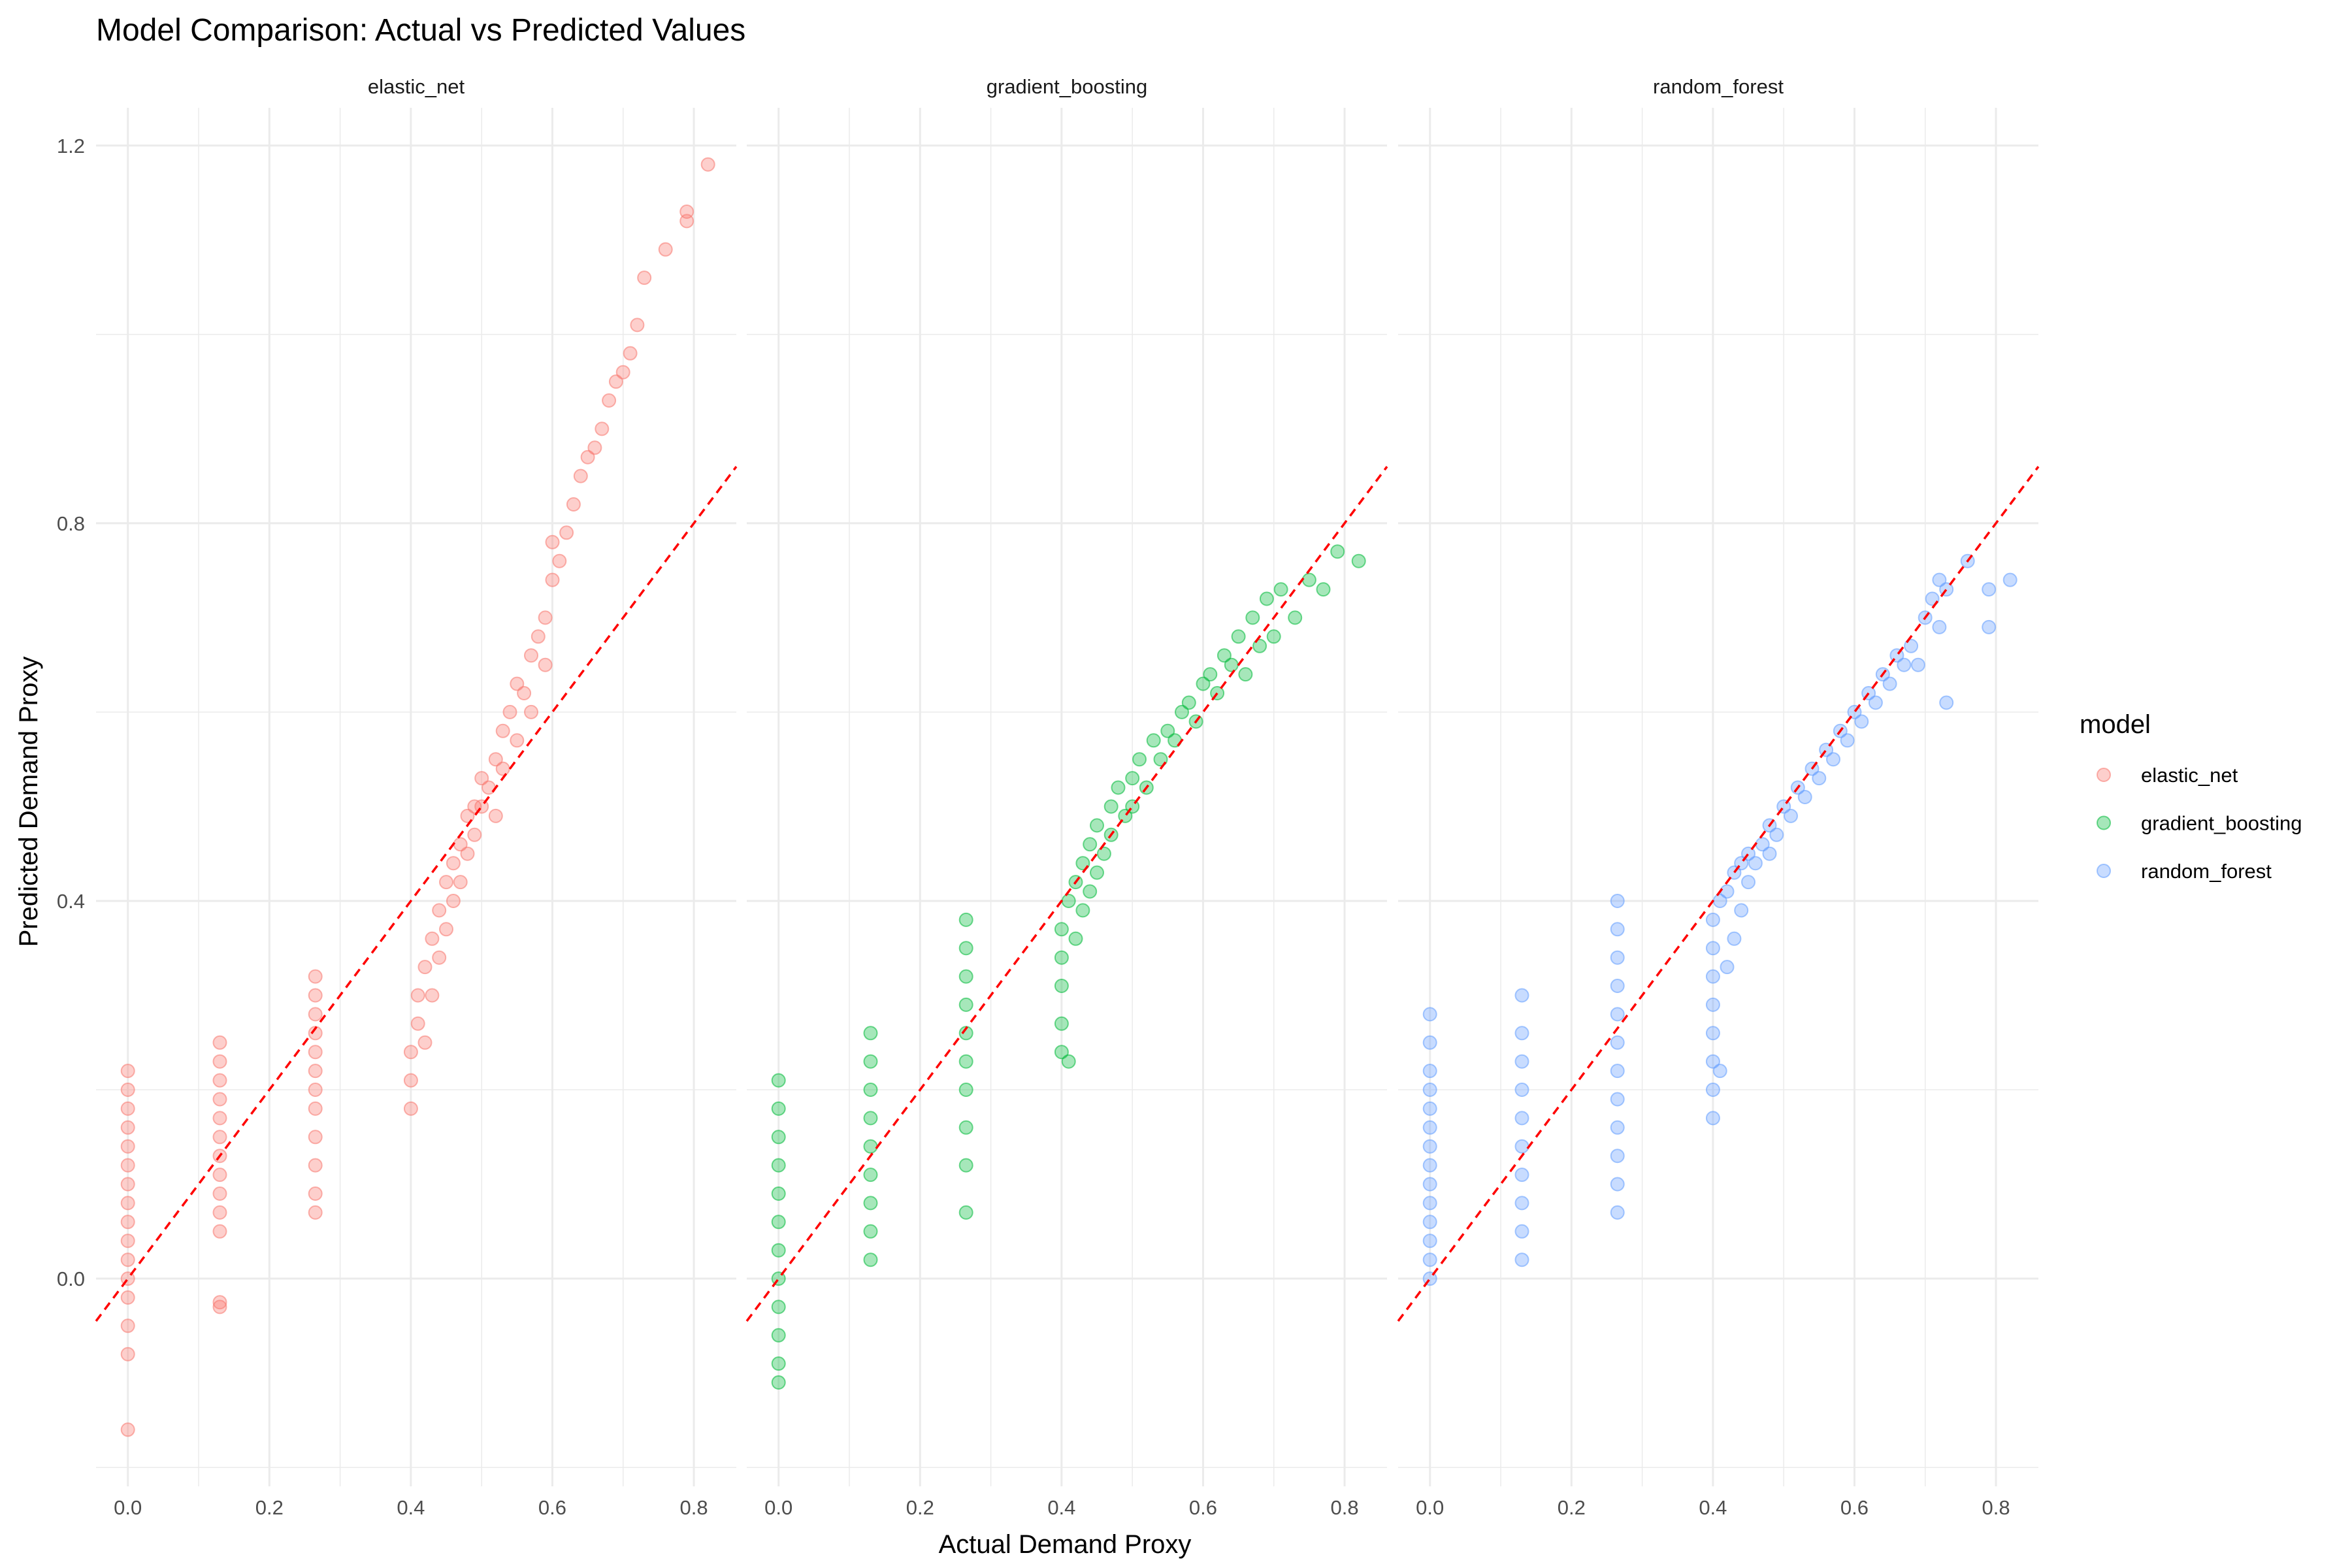  I want to click on reference-line, so click(1066, 894).